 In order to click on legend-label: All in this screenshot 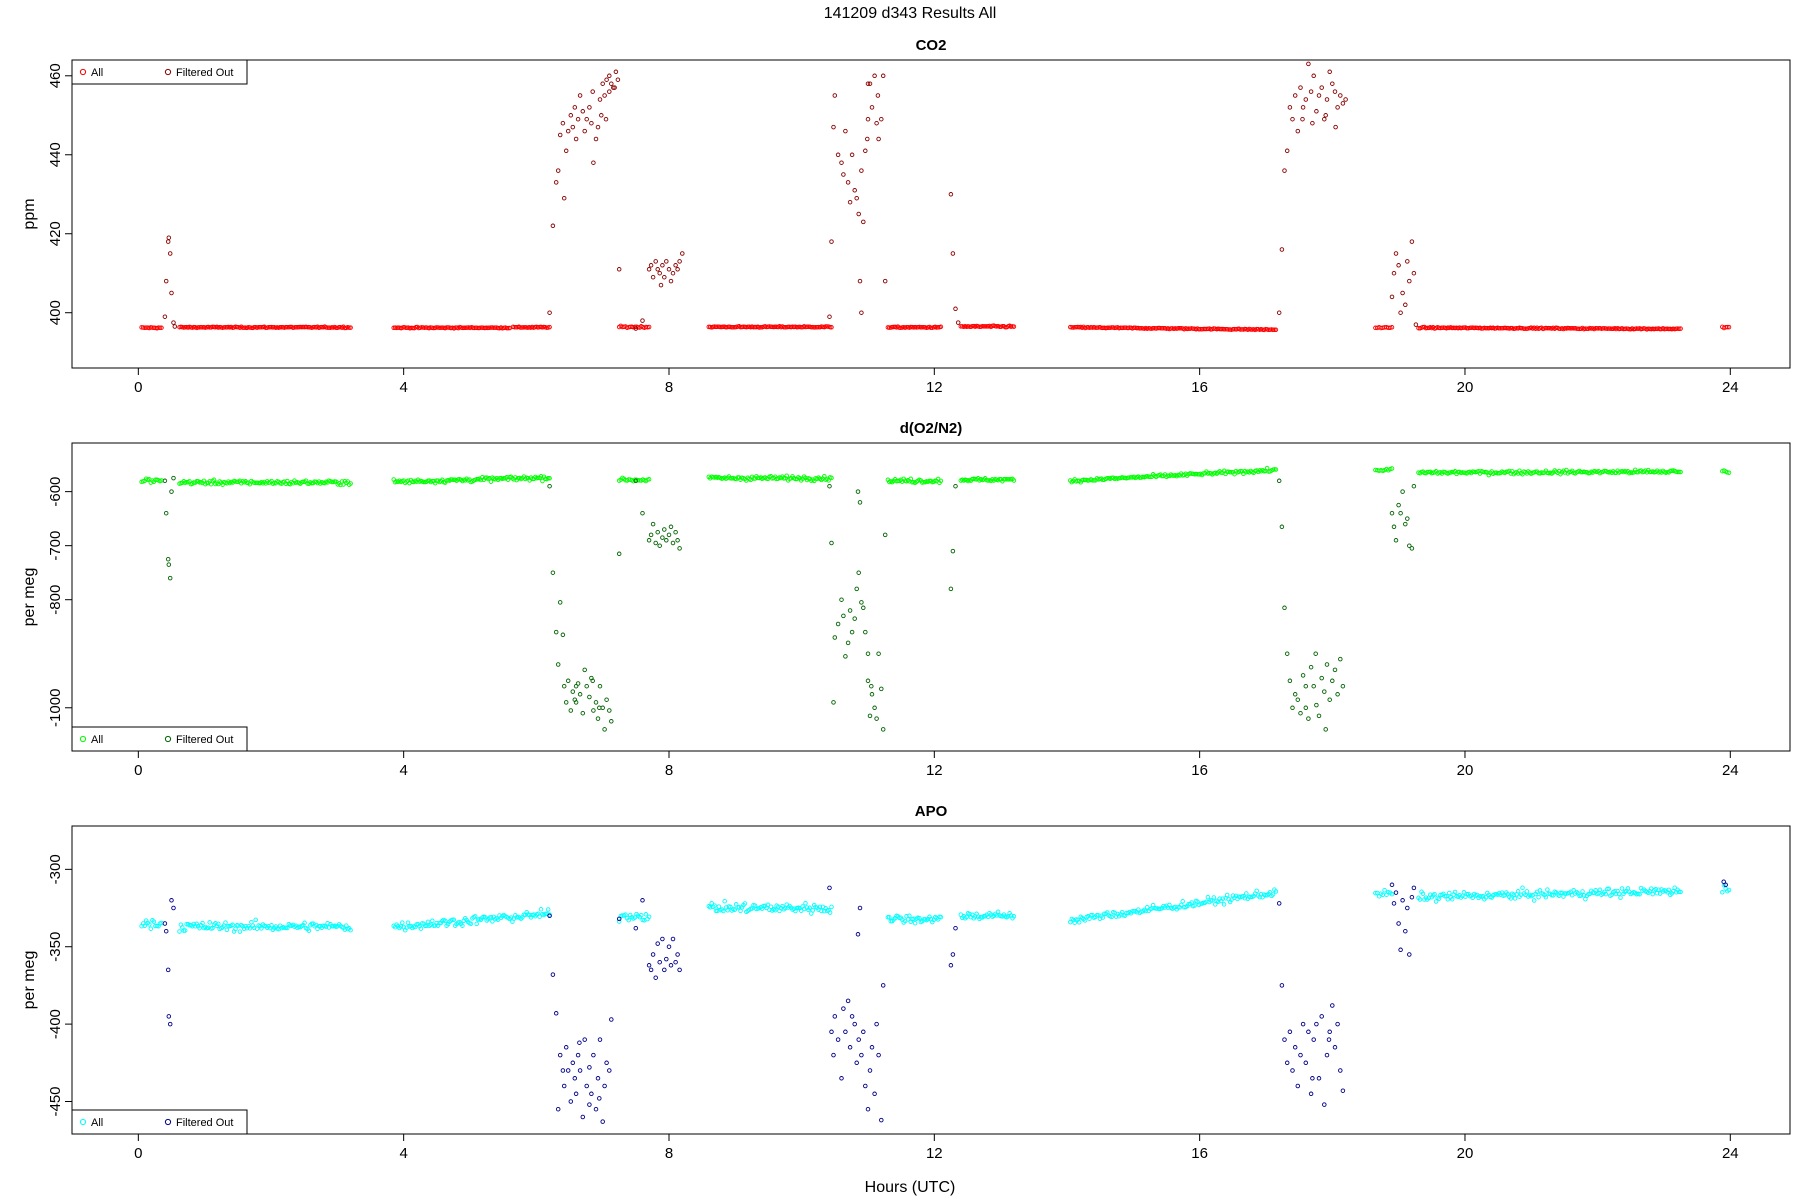, I will do `click(97, 740)`.